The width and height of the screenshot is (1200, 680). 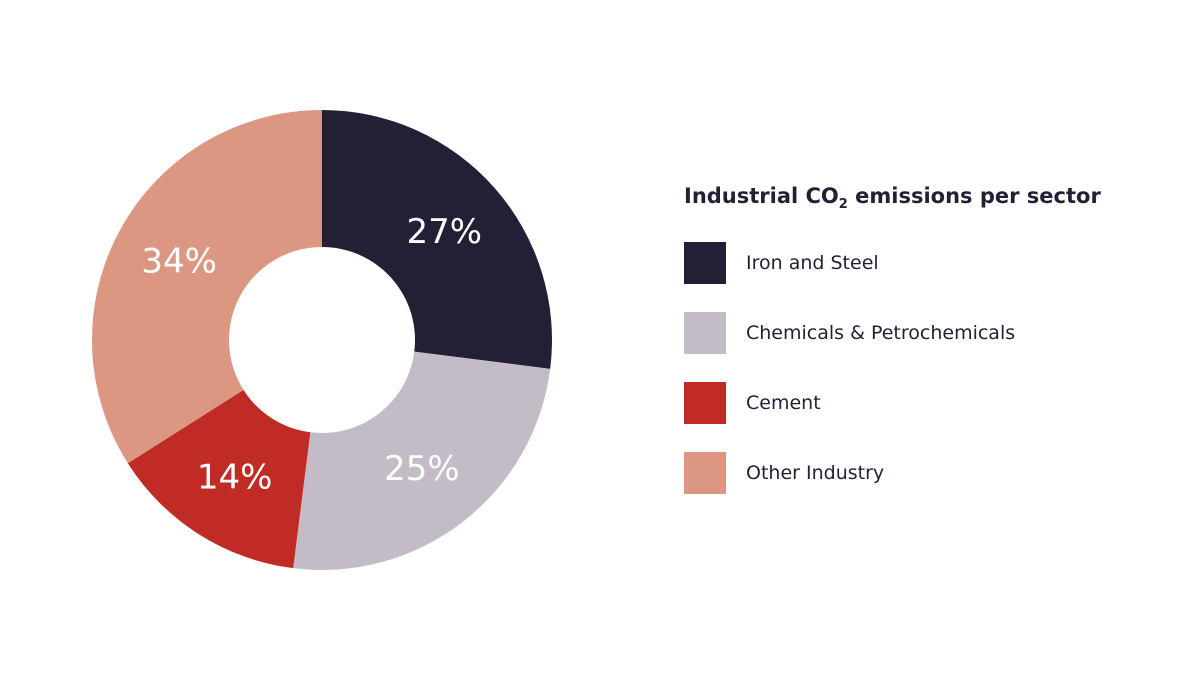 What do you see at coordinates (761, 196) in the screenshot?
I see `legend-title-text: Industrial CO` at bounding box center [761, 196].